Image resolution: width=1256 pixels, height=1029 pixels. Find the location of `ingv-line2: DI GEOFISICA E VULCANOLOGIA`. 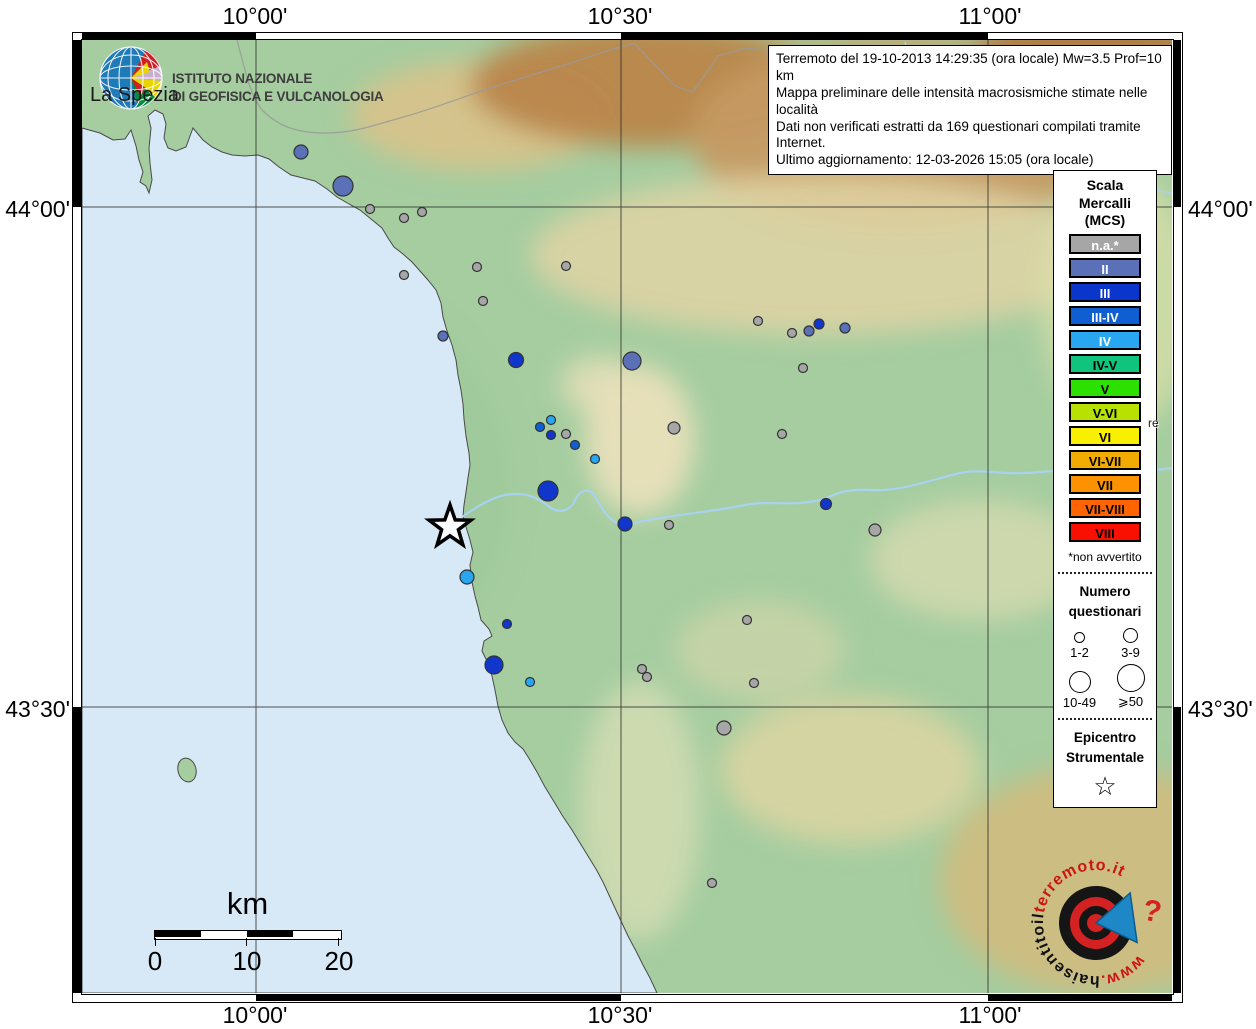

ingv-line2: DI GEOFISICA E VULCANOLOGIA is located at coordinates (278, 97).